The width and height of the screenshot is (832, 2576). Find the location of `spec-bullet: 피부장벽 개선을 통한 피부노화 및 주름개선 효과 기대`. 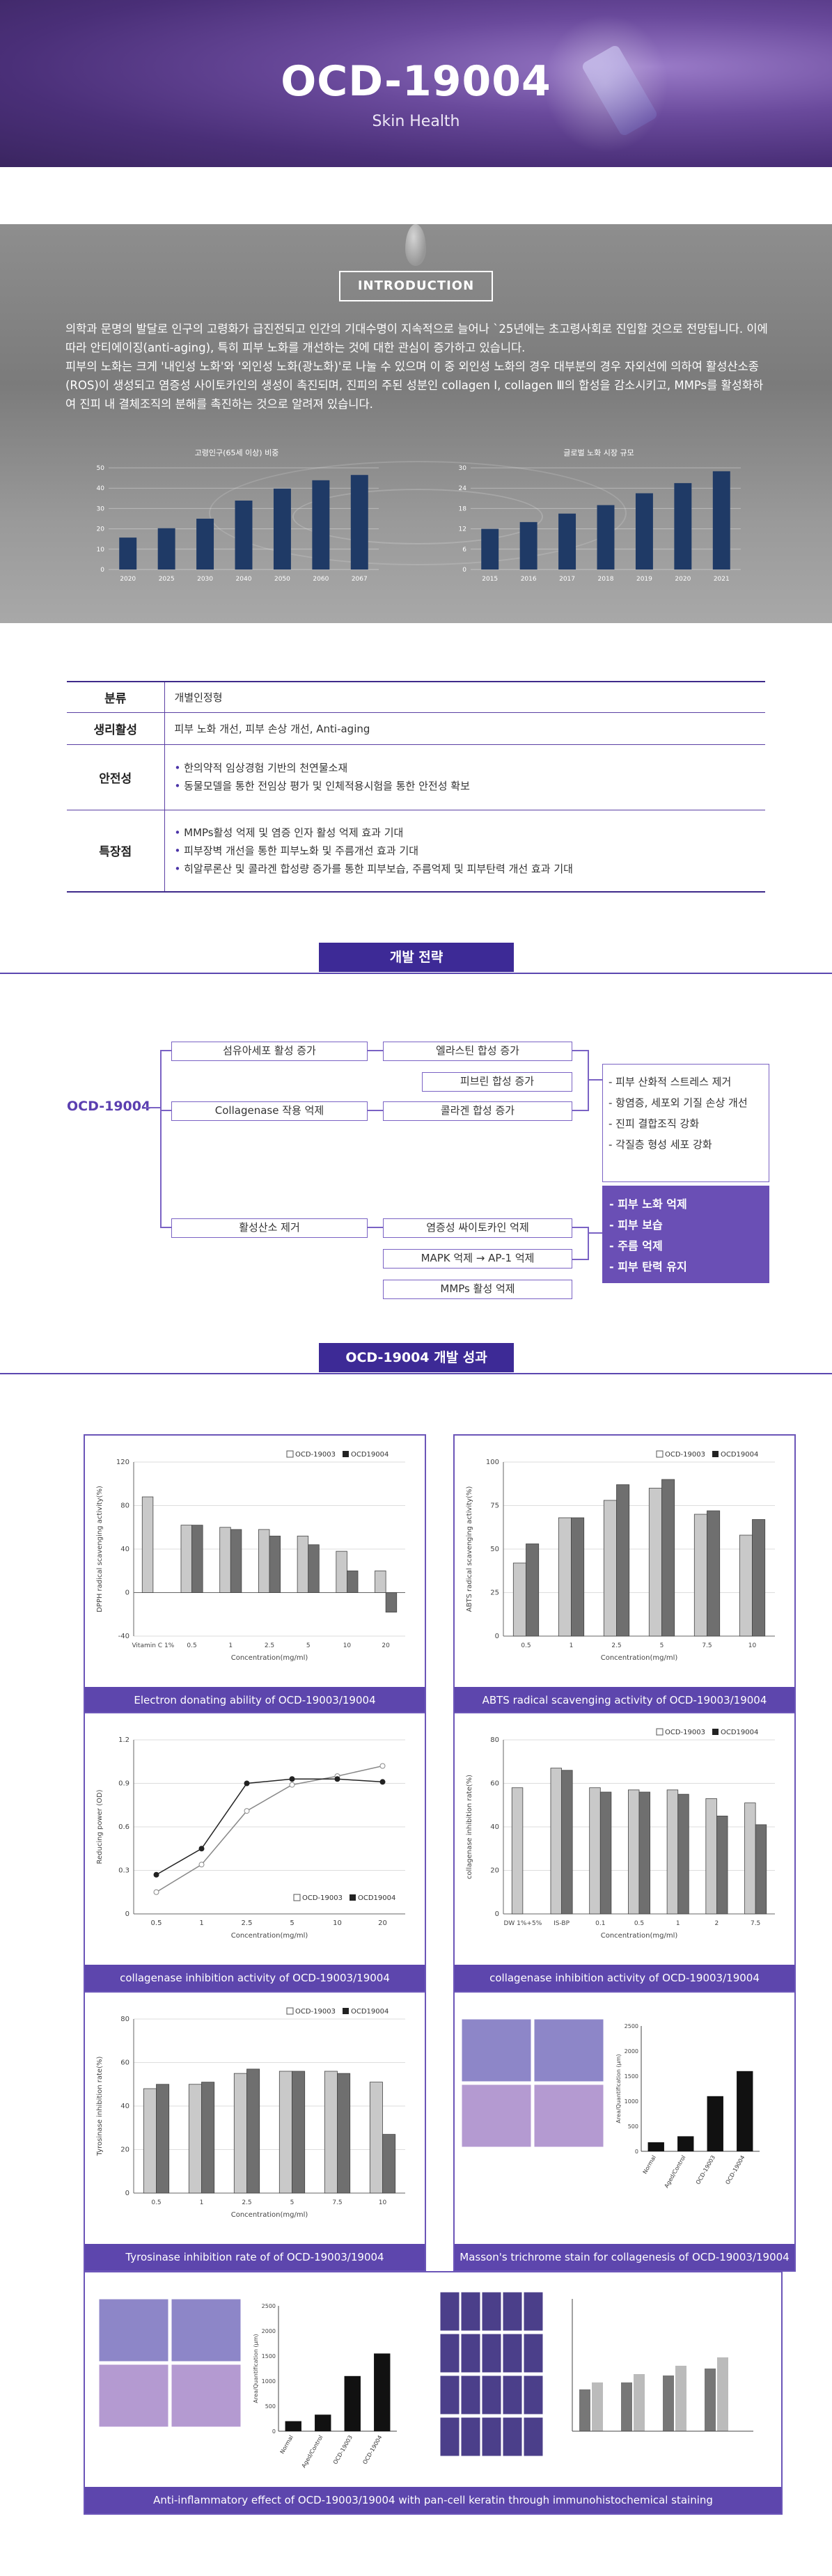

spec-bullet: 피부장벽 개선을 통한 피부노화 및 주름개선 효과 기대 is located at coordinates (465, 851).